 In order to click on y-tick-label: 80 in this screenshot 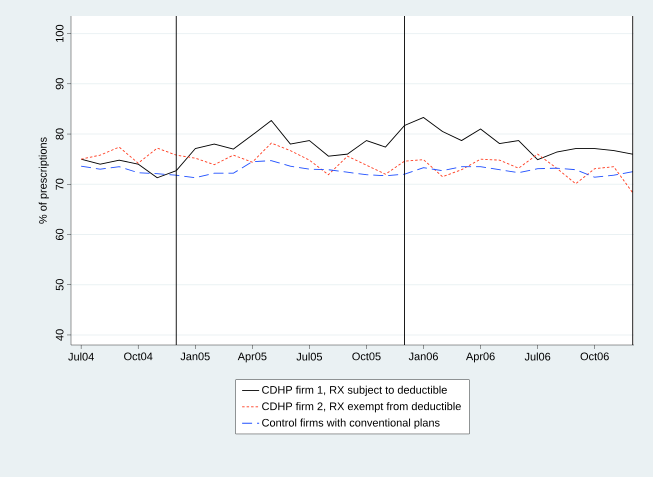, I will do `click(60, 134)`.